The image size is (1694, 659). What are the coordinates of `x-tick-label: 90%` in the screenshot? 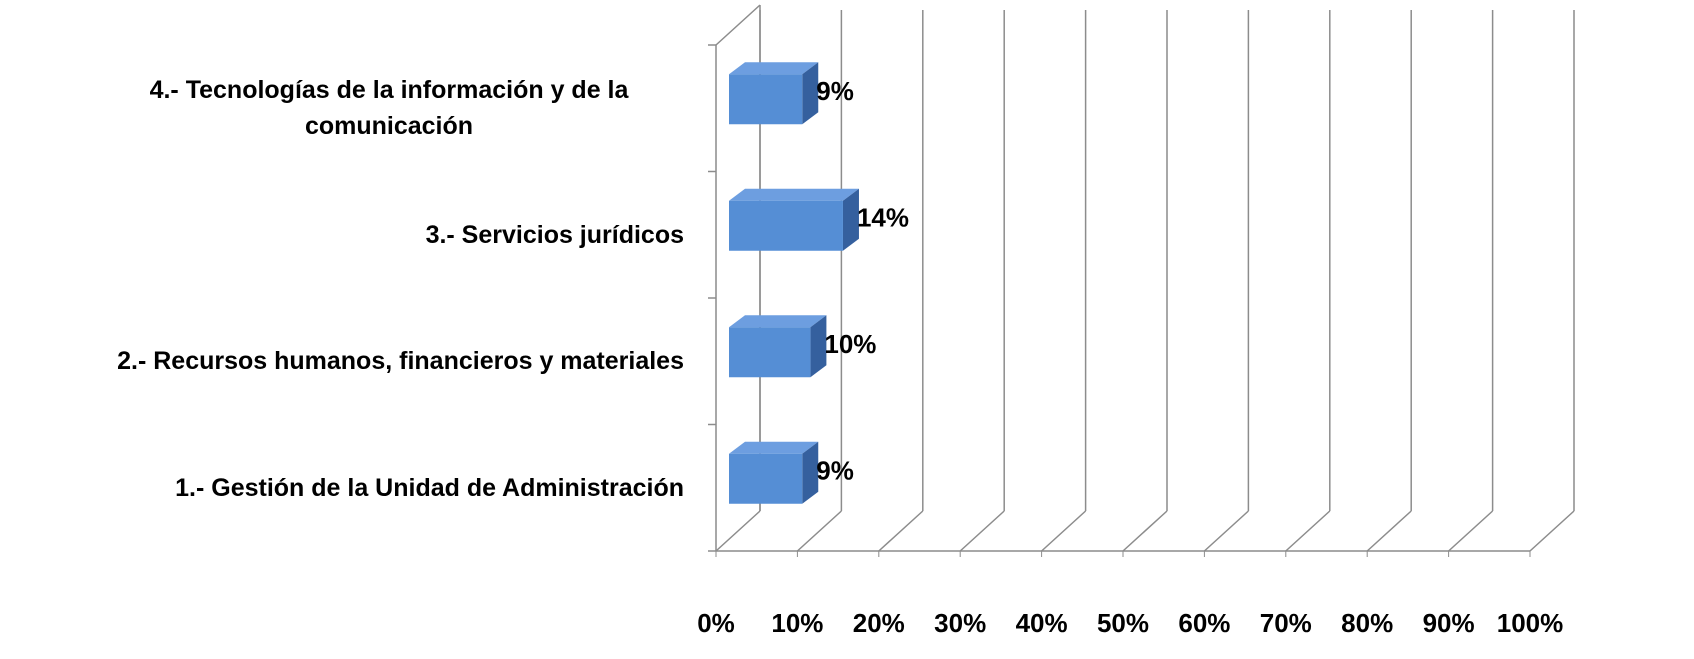 It's located at (1449, 623).